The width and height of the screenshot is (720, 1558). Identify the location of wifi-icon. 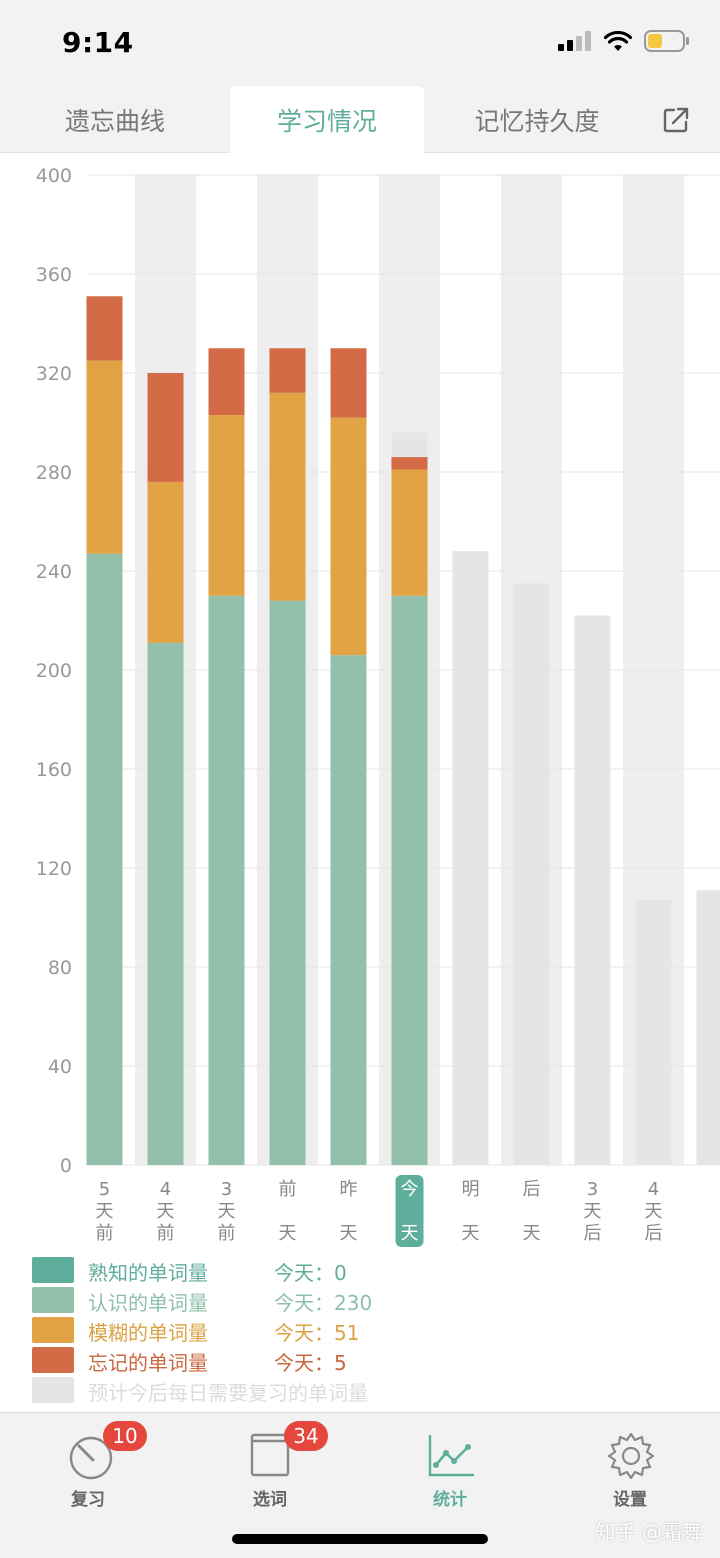
(618, 40).